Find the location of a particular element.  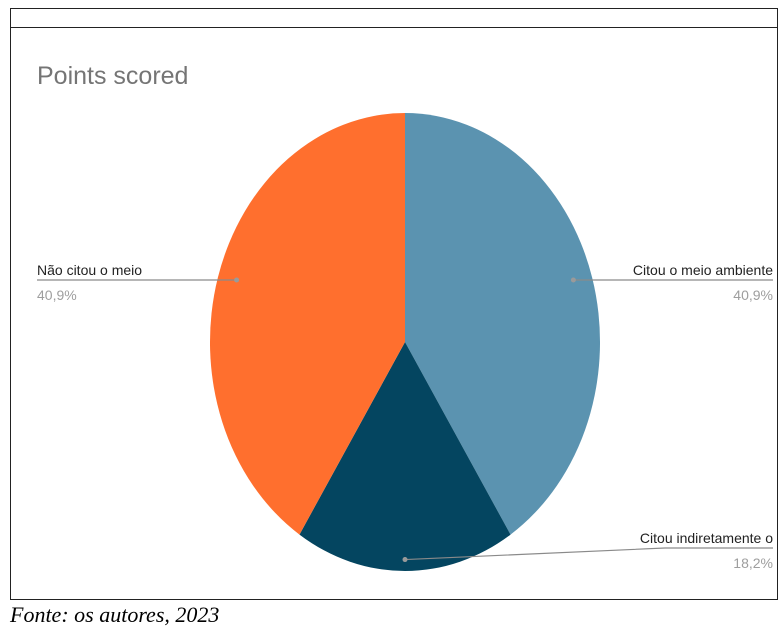

figure-caption: Fonte: os autores, 2023 is located at coordinates (115, 614).